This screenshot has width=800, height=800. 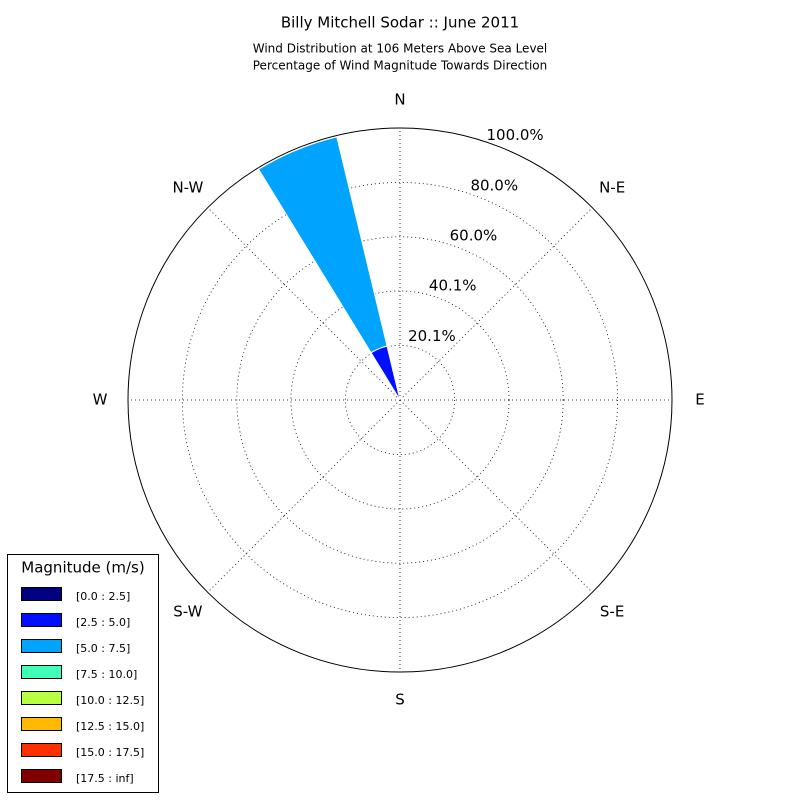 What do you see at coordinates (699, 400) in the screenshot?
I see `direction-label: E` at bounding box center [699, 400].